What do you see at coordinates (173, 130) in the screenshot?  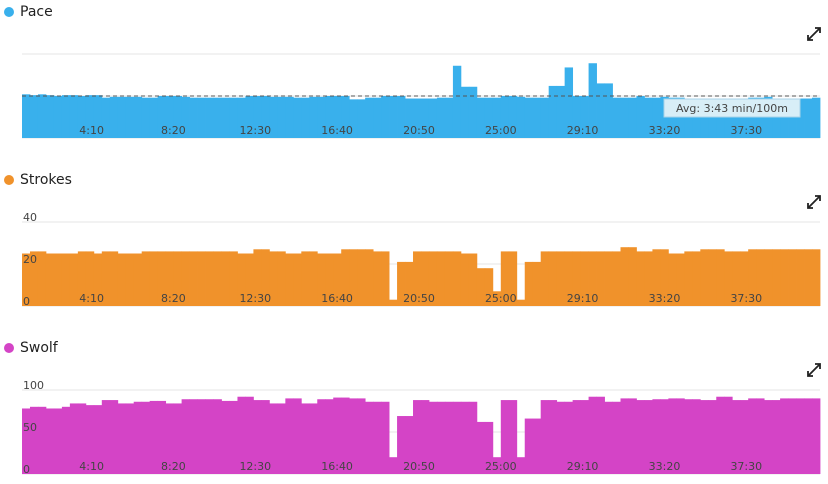 I see `x-tick-label: 8:20` at bounding box center [173, 130].